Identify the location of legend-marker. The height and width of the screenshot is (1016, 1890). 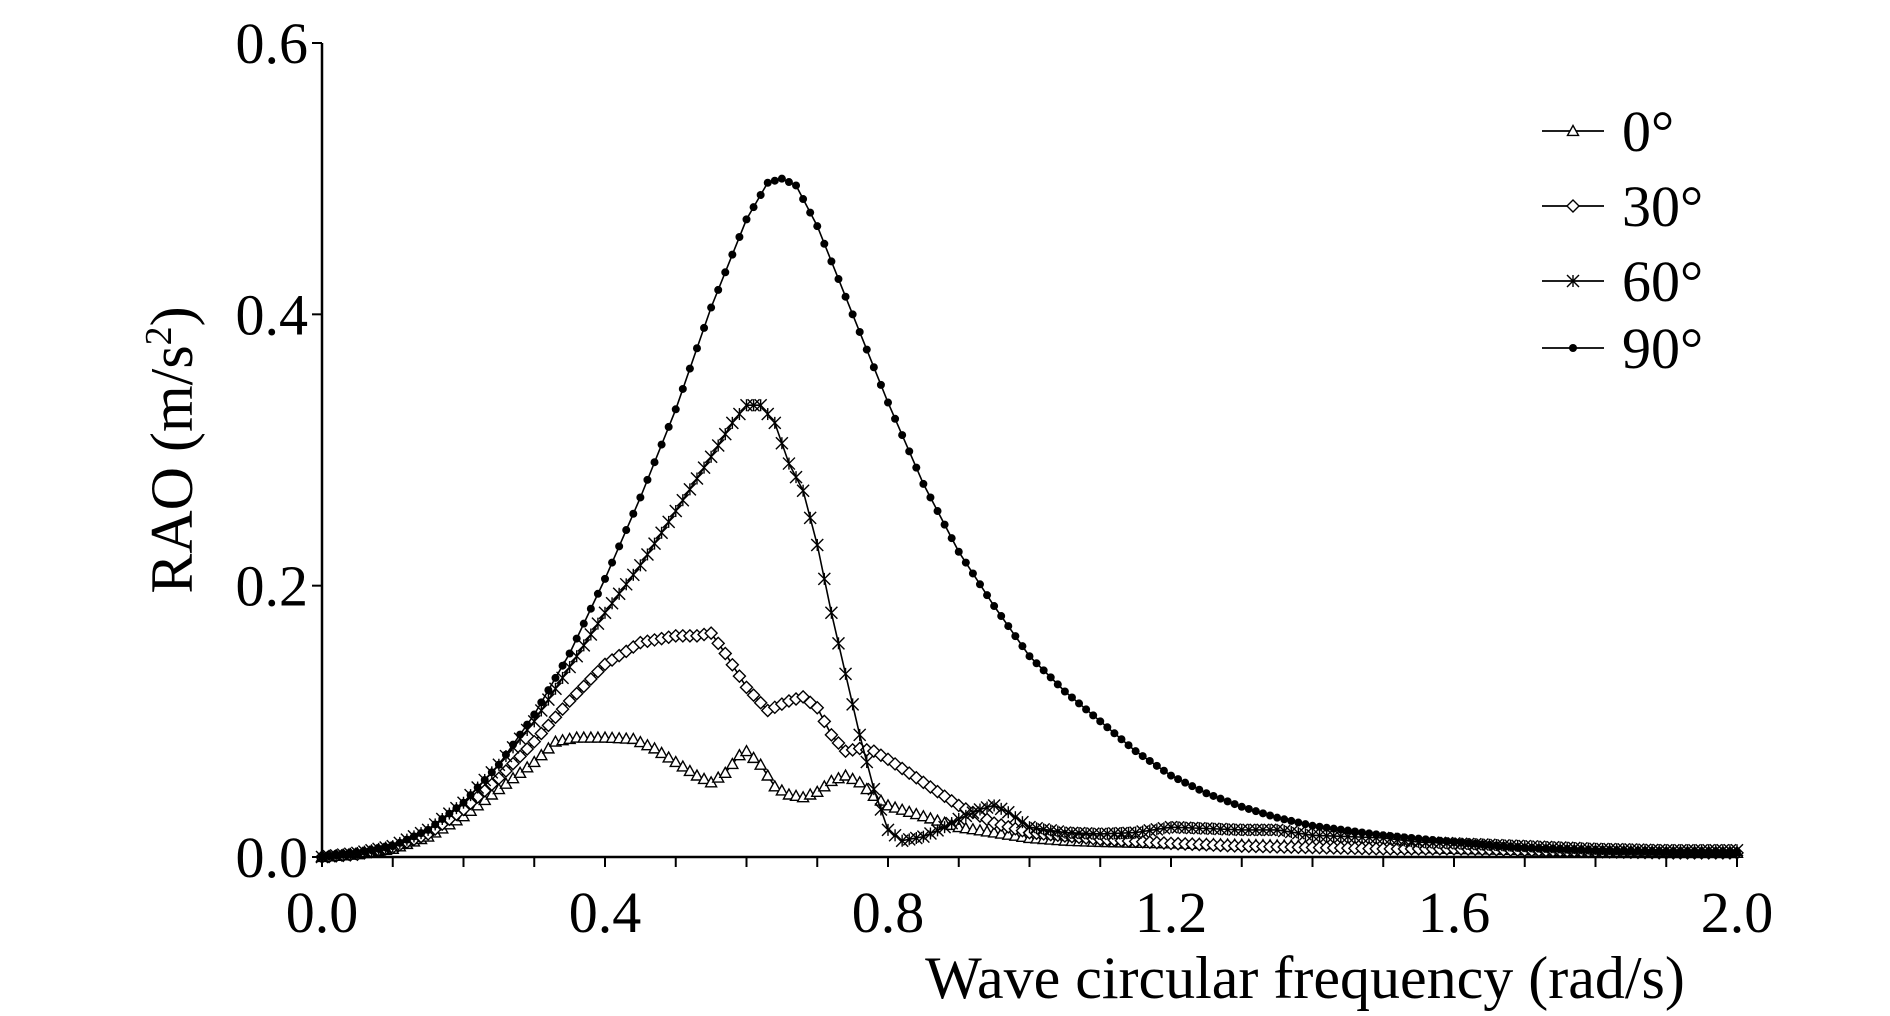
(1573, 206).